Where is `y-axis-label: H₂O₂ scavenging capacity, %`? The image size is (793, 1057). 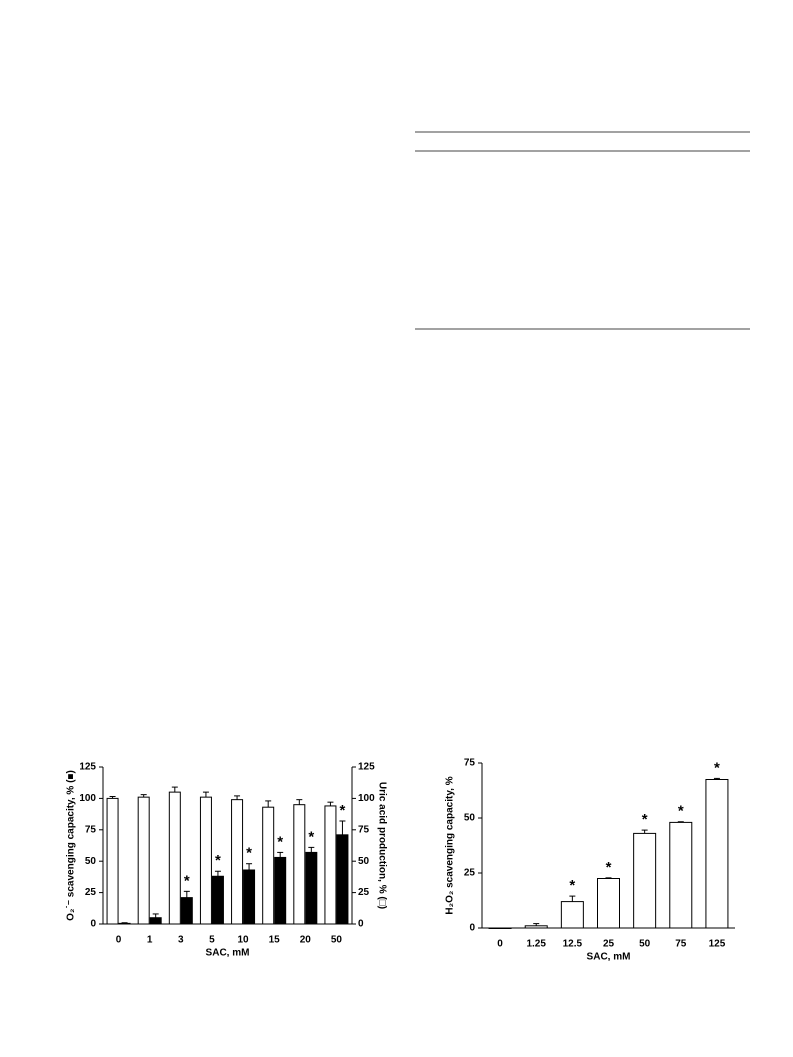 y-axis-label: H₂O₂ scavenging capacity, % is located at coordinates (450, 845).